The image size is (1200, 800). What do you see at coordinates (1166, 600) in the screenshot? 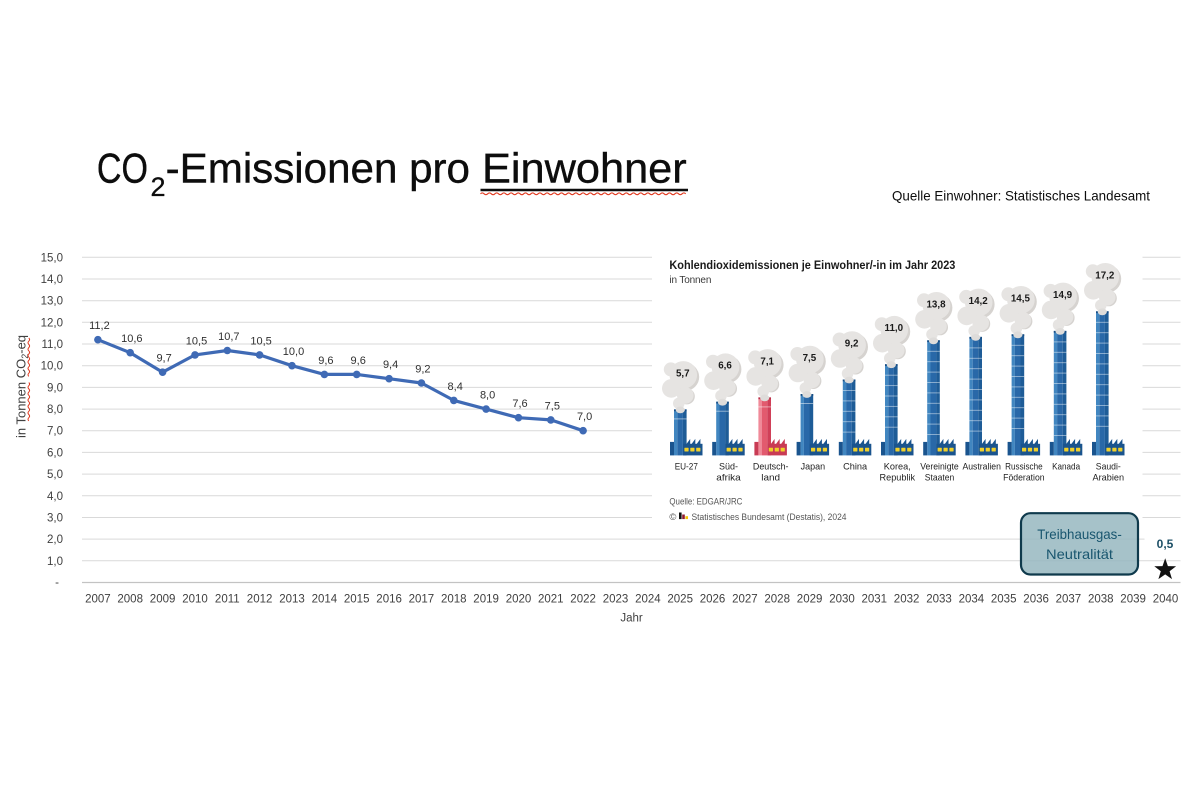
I see `svg-text: 2040` at bounding box center [1166, 600].